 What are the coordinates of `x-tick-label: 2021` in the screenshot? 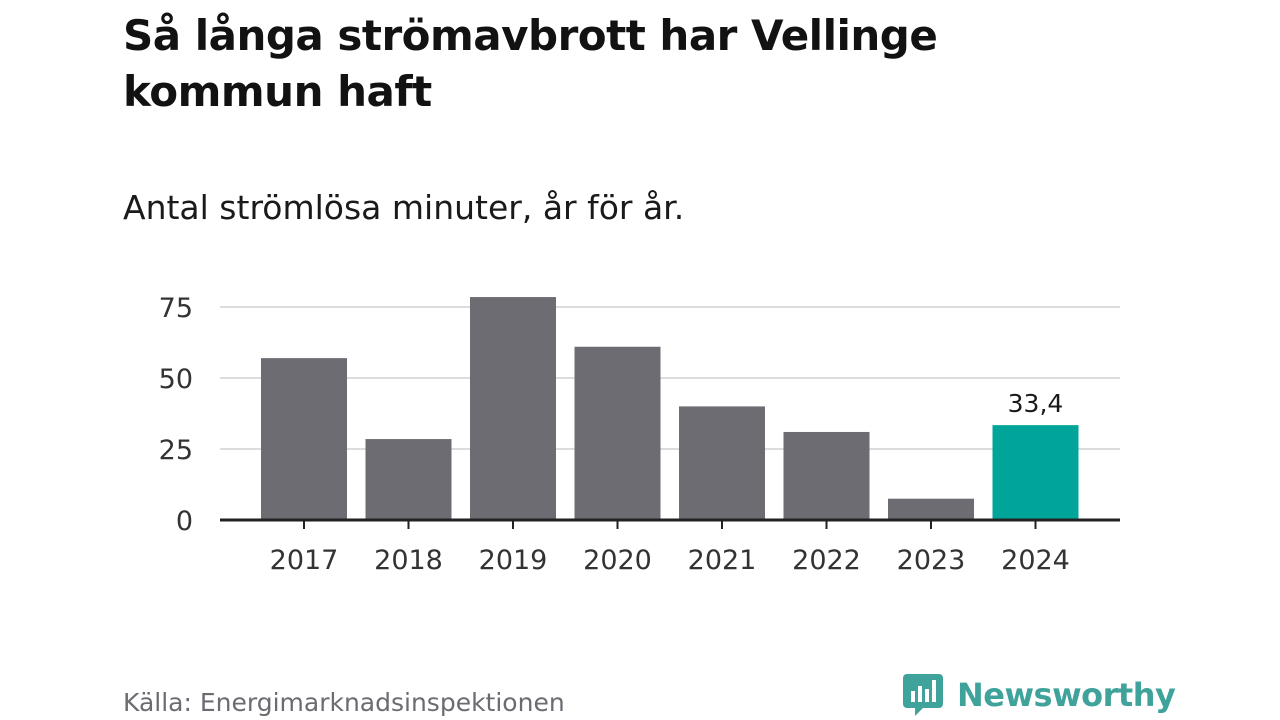 It's located at (722, 560).